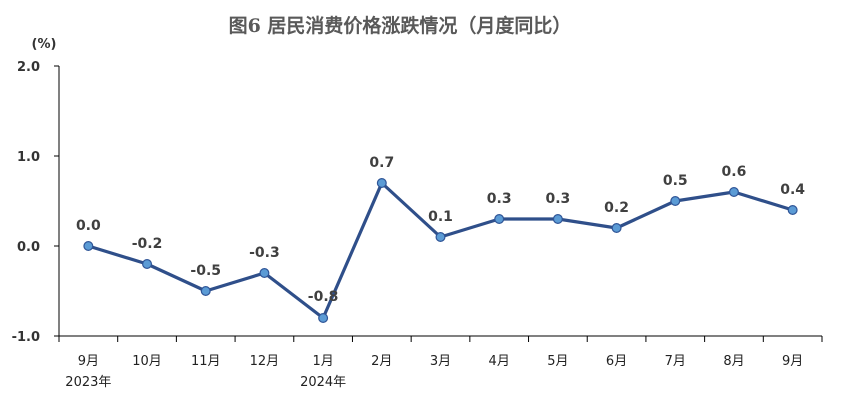  I want to click on chart-title: 图6 居民消费价格涨跌情况（月度同比）, so click(400, 25).